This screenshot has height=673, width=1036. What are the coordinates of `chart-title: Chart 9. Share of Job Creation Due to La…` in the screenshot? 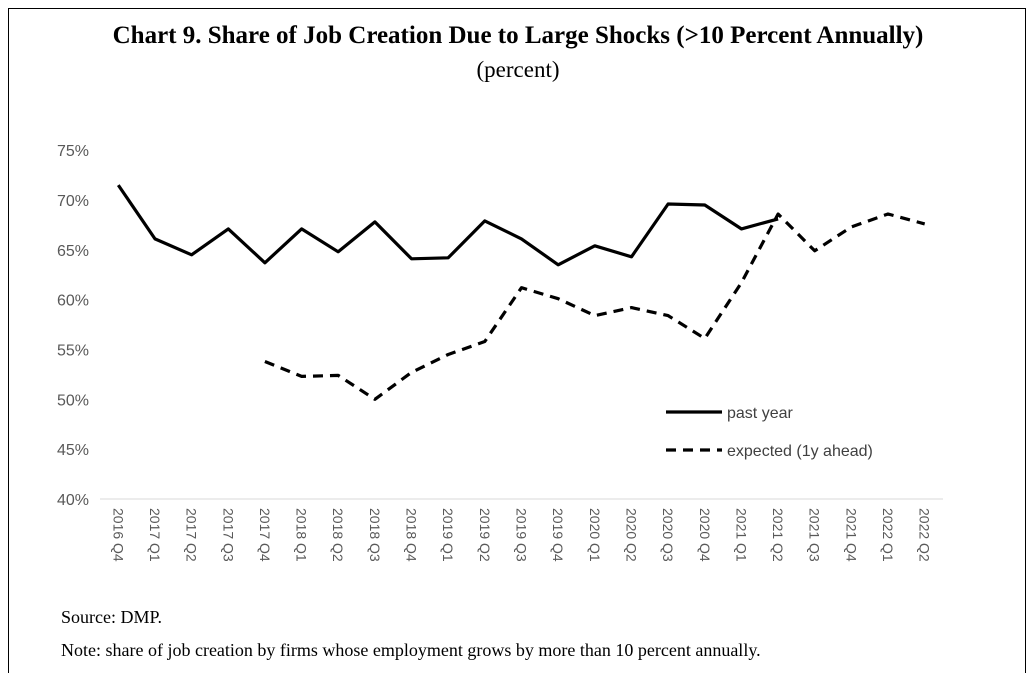 It's located at (518, 35).